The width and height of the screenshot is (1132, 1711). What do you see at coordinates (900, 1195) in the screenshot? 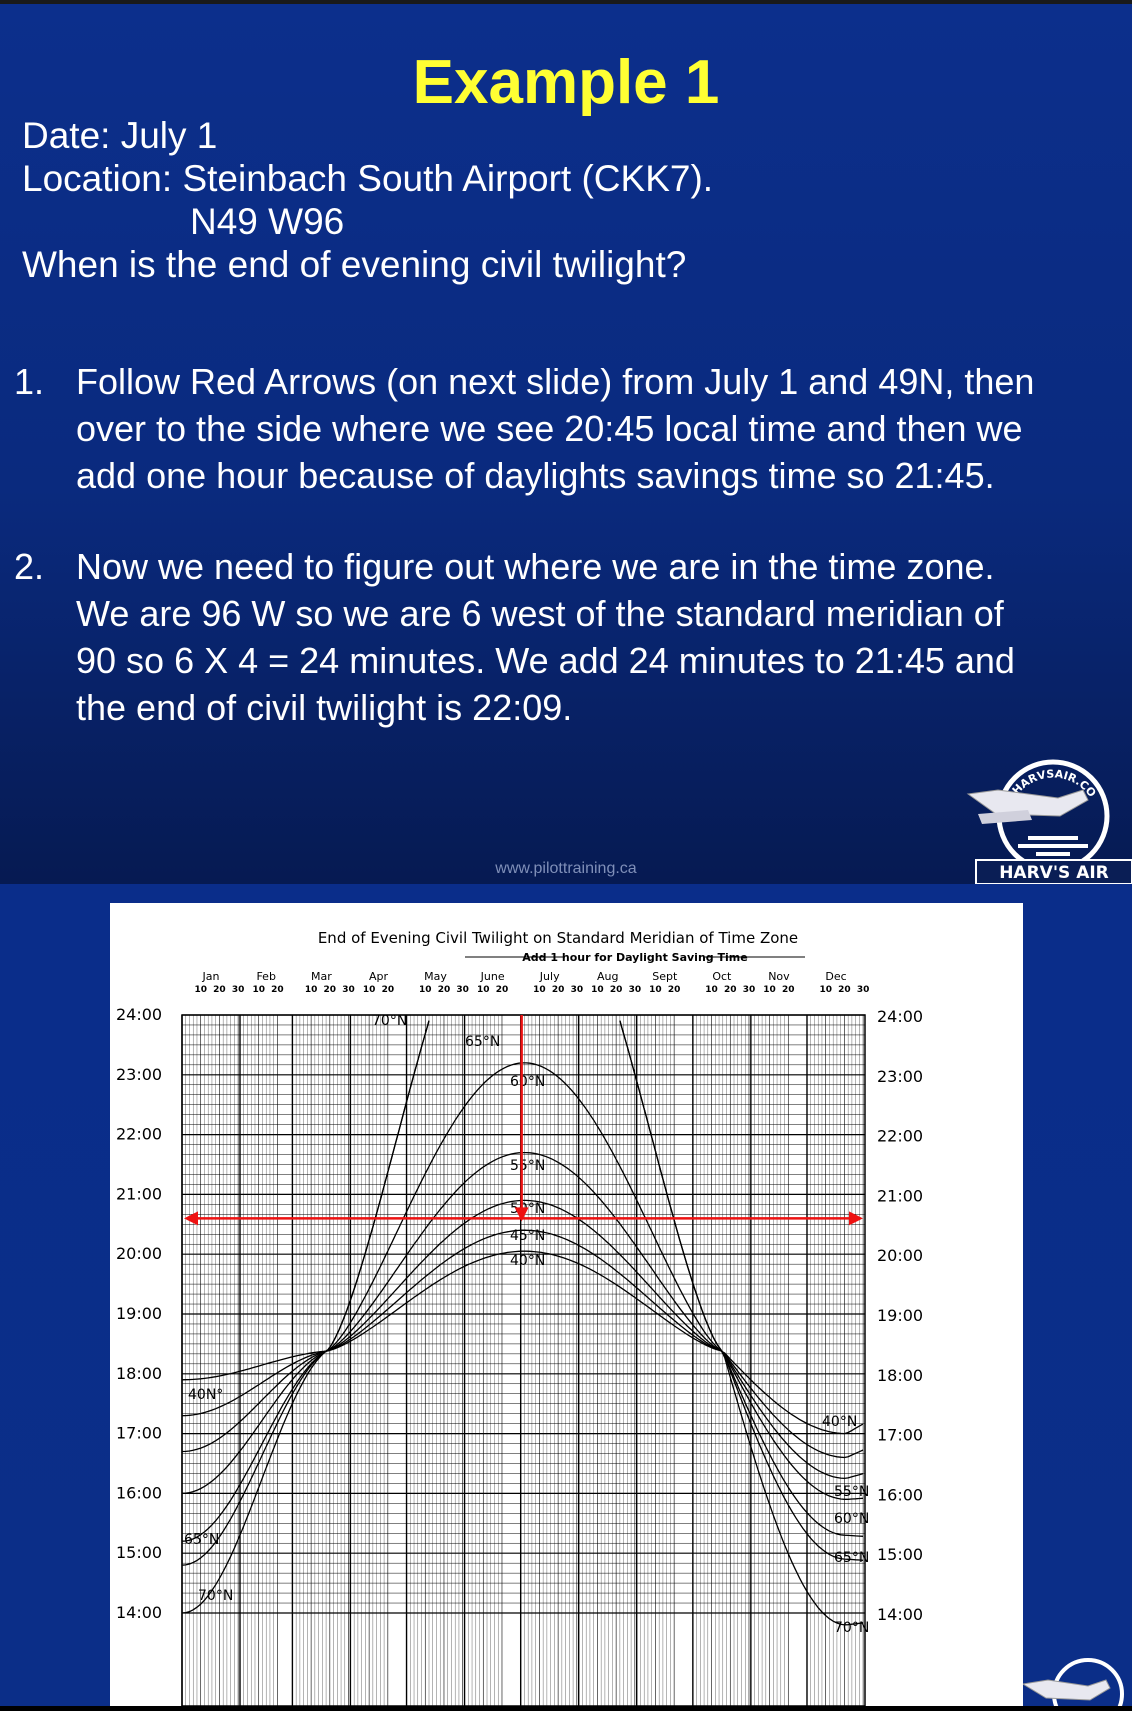
I see `y-tick-label-right: 21:00` at bounding box center [900, 1195].